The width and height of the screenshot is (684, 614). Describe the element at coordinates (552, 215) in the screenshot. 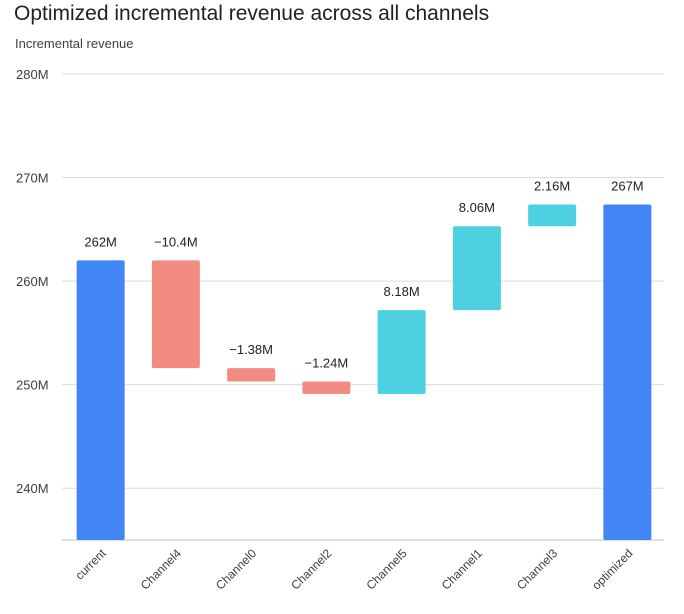

I see `bar-channel3` at that location.